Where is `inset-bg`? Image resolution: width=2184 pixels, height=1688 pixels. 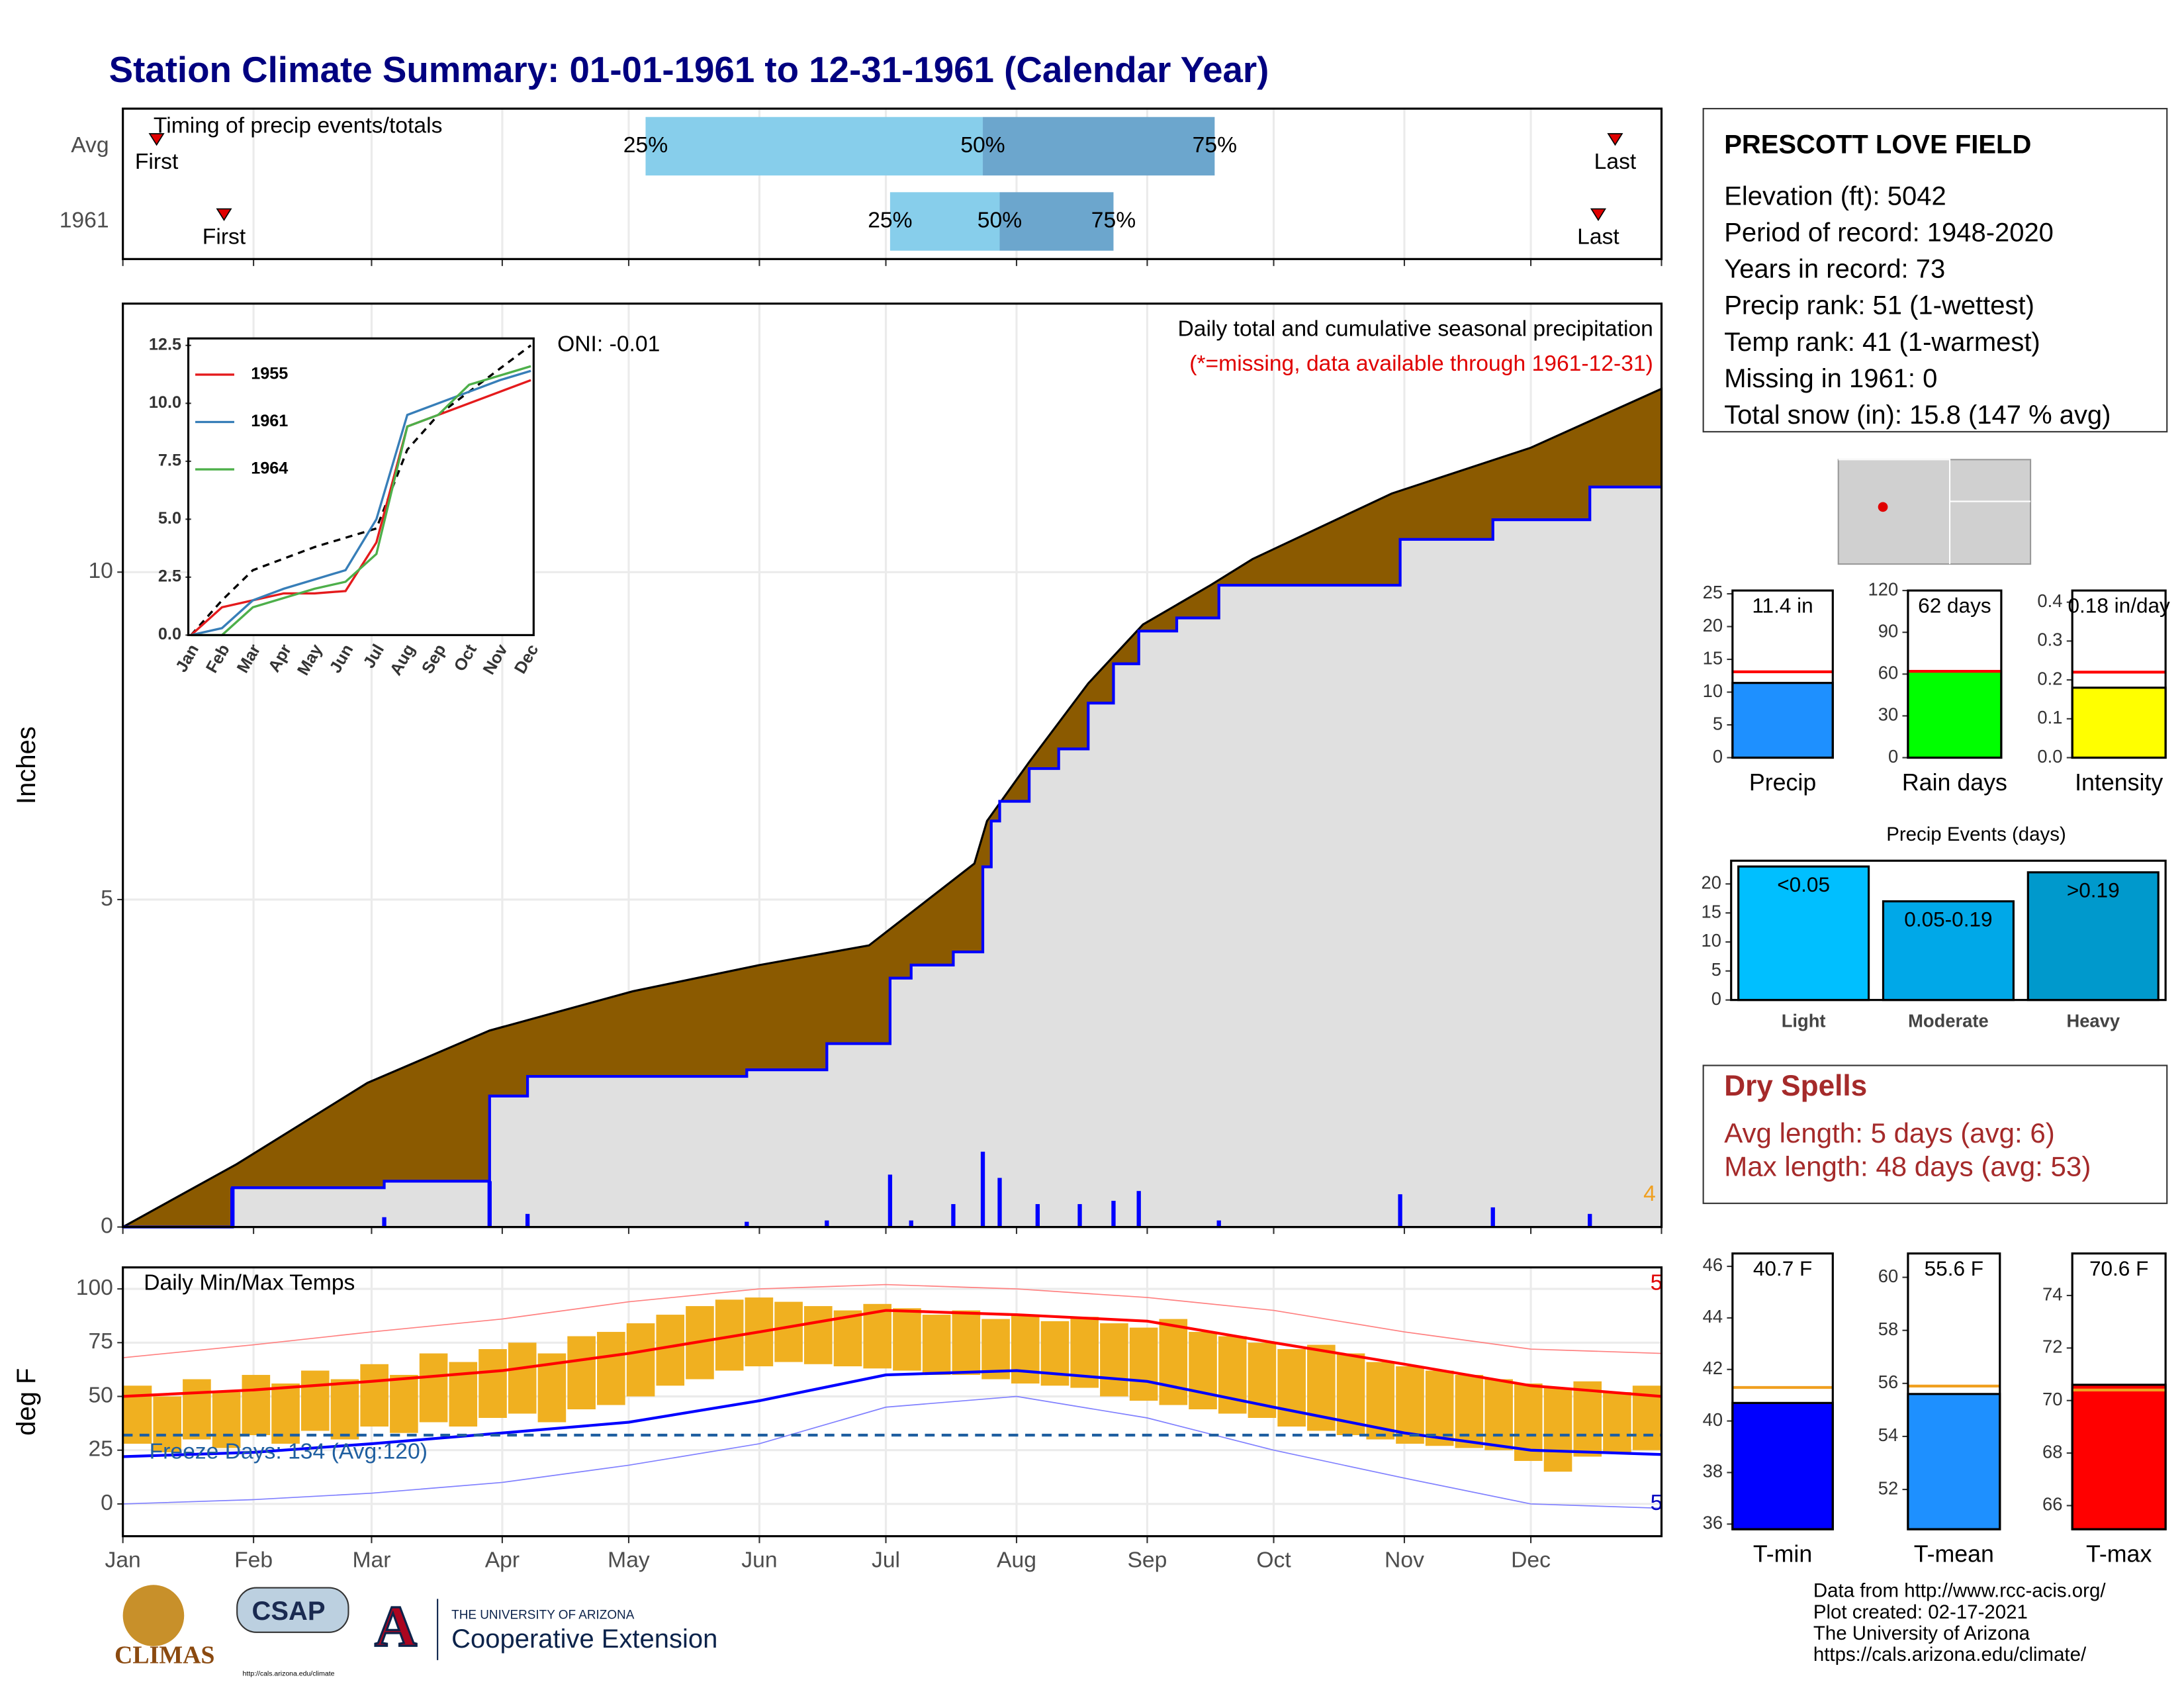 inset-bg is located at coordinates (361, 486).